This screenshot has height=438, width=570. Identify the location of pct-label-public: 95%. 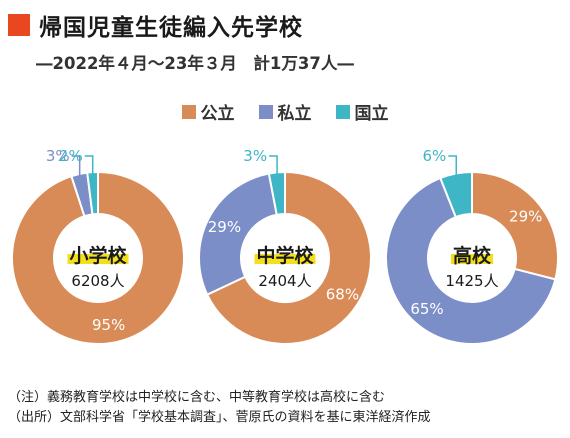
(108, 325).